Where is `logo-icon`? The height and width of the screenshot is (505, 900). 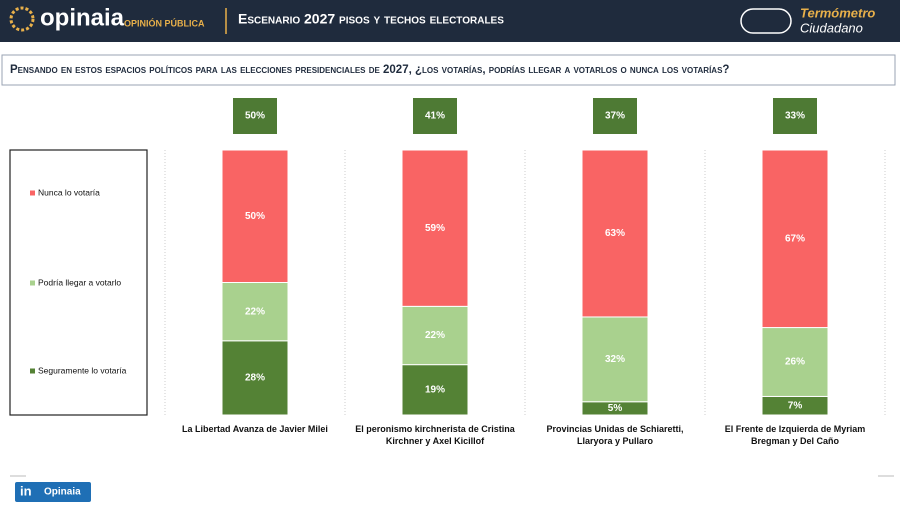
logo-icon is located at coordinates (22, 19).